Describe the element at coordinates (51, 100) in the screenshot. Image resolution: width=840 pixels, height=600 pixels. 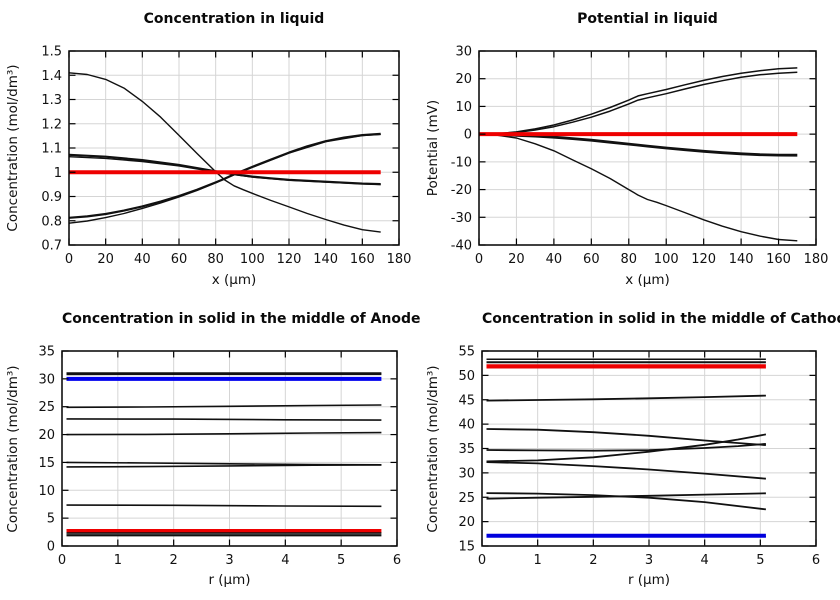
I see `y-tick-label: 1.3` at that location.